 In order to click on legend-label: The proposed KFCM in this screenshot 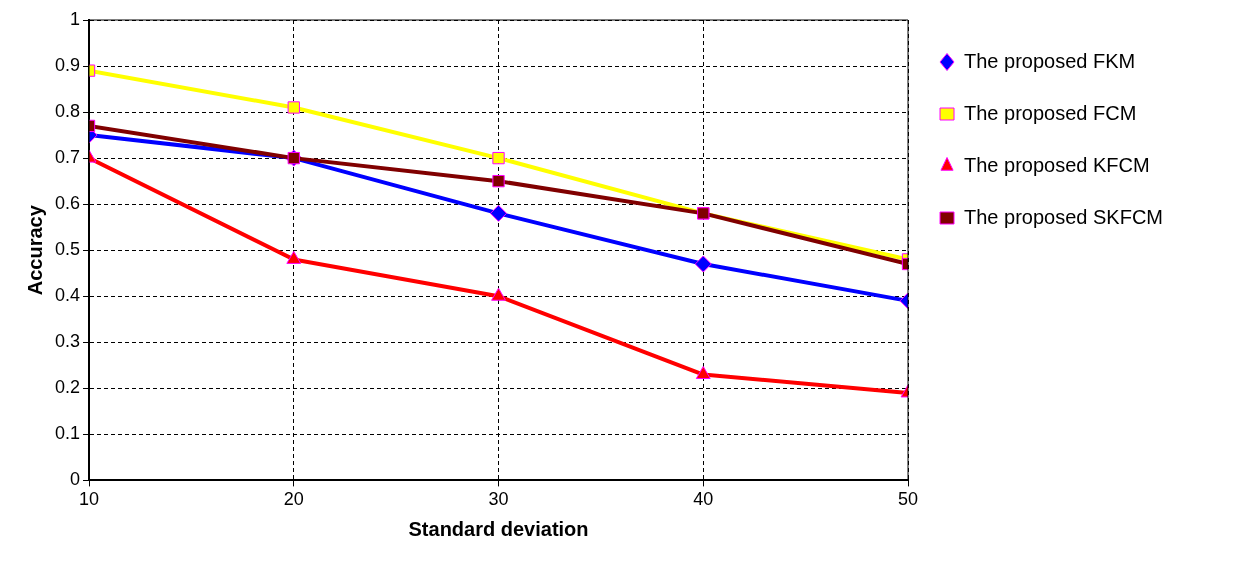, I will do `click(1057, 164)`.